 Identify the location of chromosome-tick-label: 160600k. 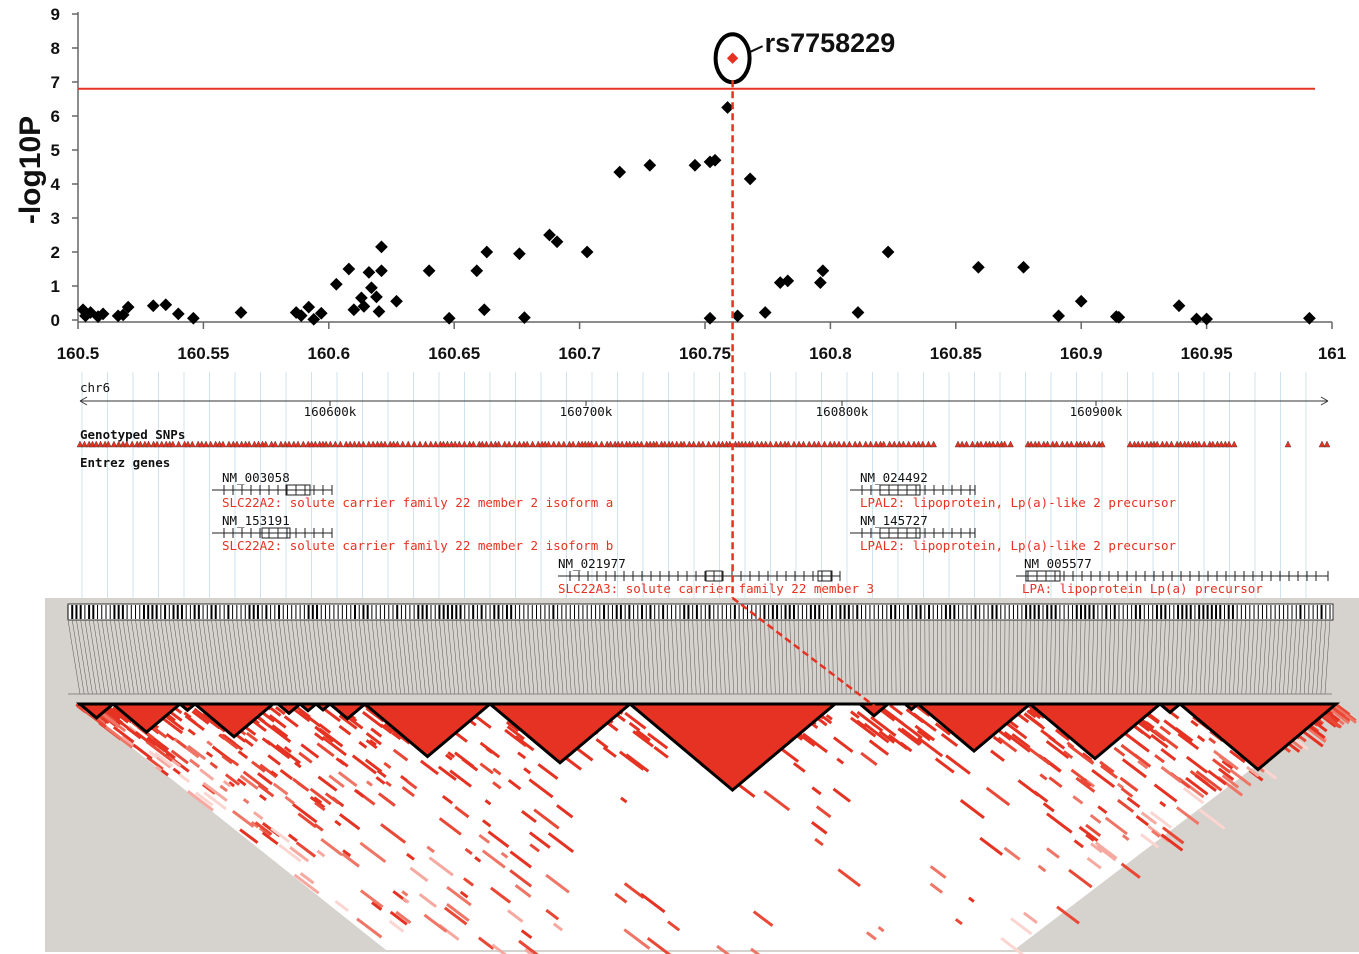
(330, 411).